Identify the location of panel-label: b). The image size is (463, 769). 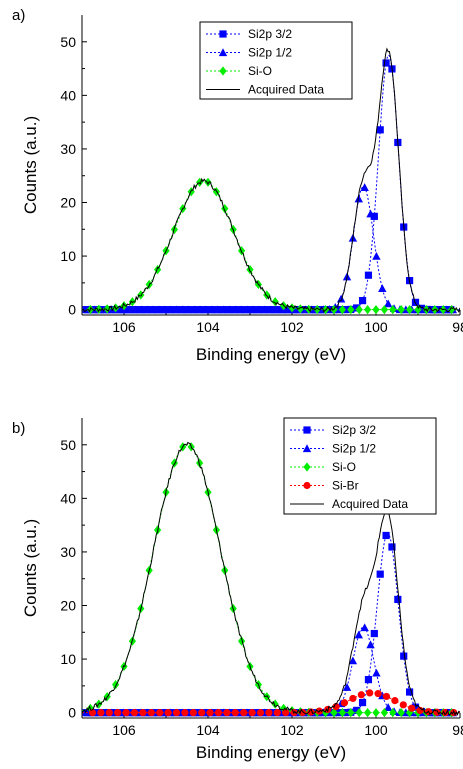
(18, 428).